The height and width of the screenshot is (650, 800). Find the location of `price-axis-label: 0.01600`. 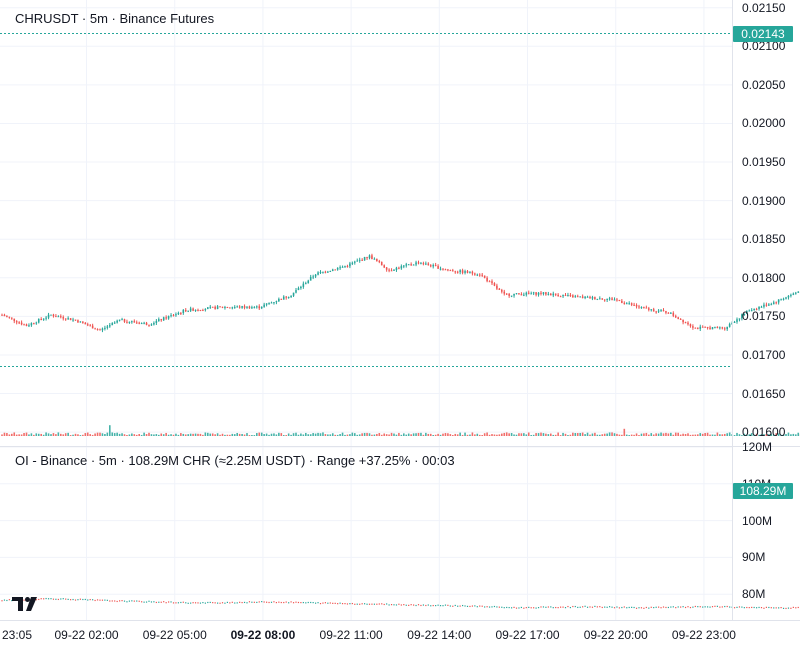

price-axis-label: 0.01600 is located at coordinates (764, 432).